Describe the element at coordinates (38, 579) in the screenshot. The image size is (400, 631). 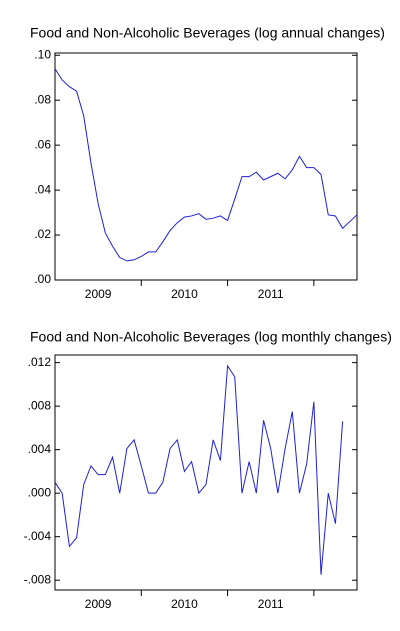
I see `y-tick-label: -.008` at that location.